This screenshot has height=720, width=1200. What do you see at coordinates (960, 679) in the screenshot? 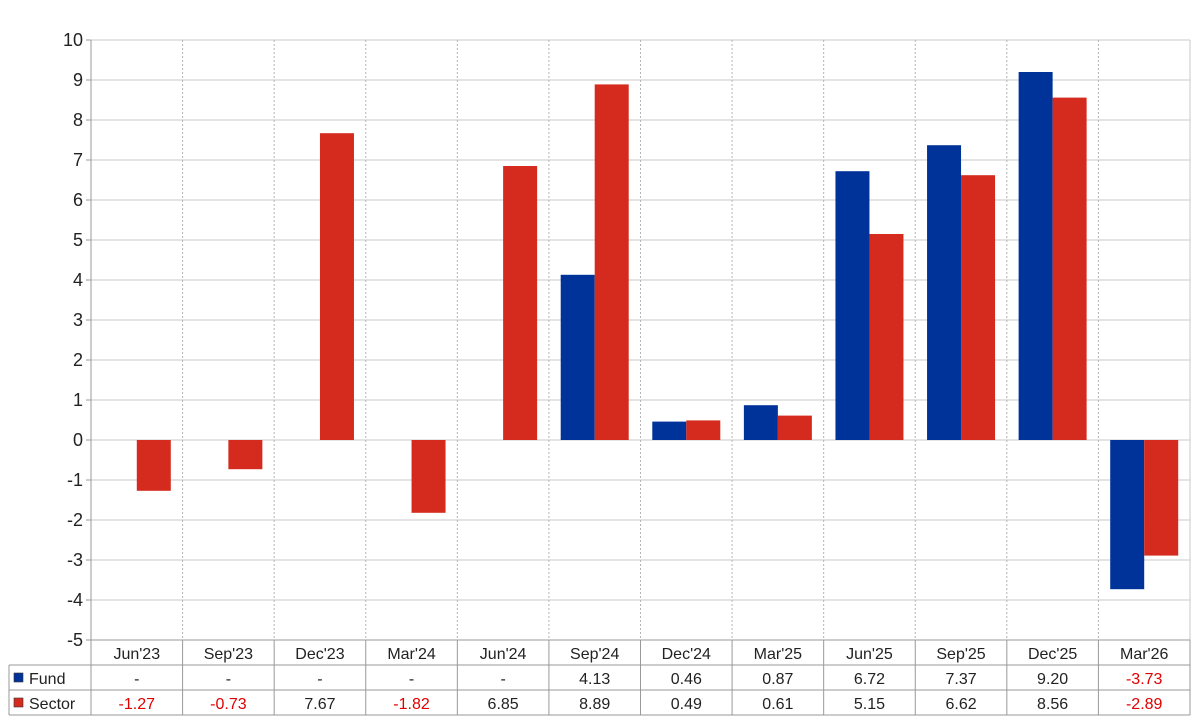
I see `data-label: 7.37` at bounding box center [960, 679].